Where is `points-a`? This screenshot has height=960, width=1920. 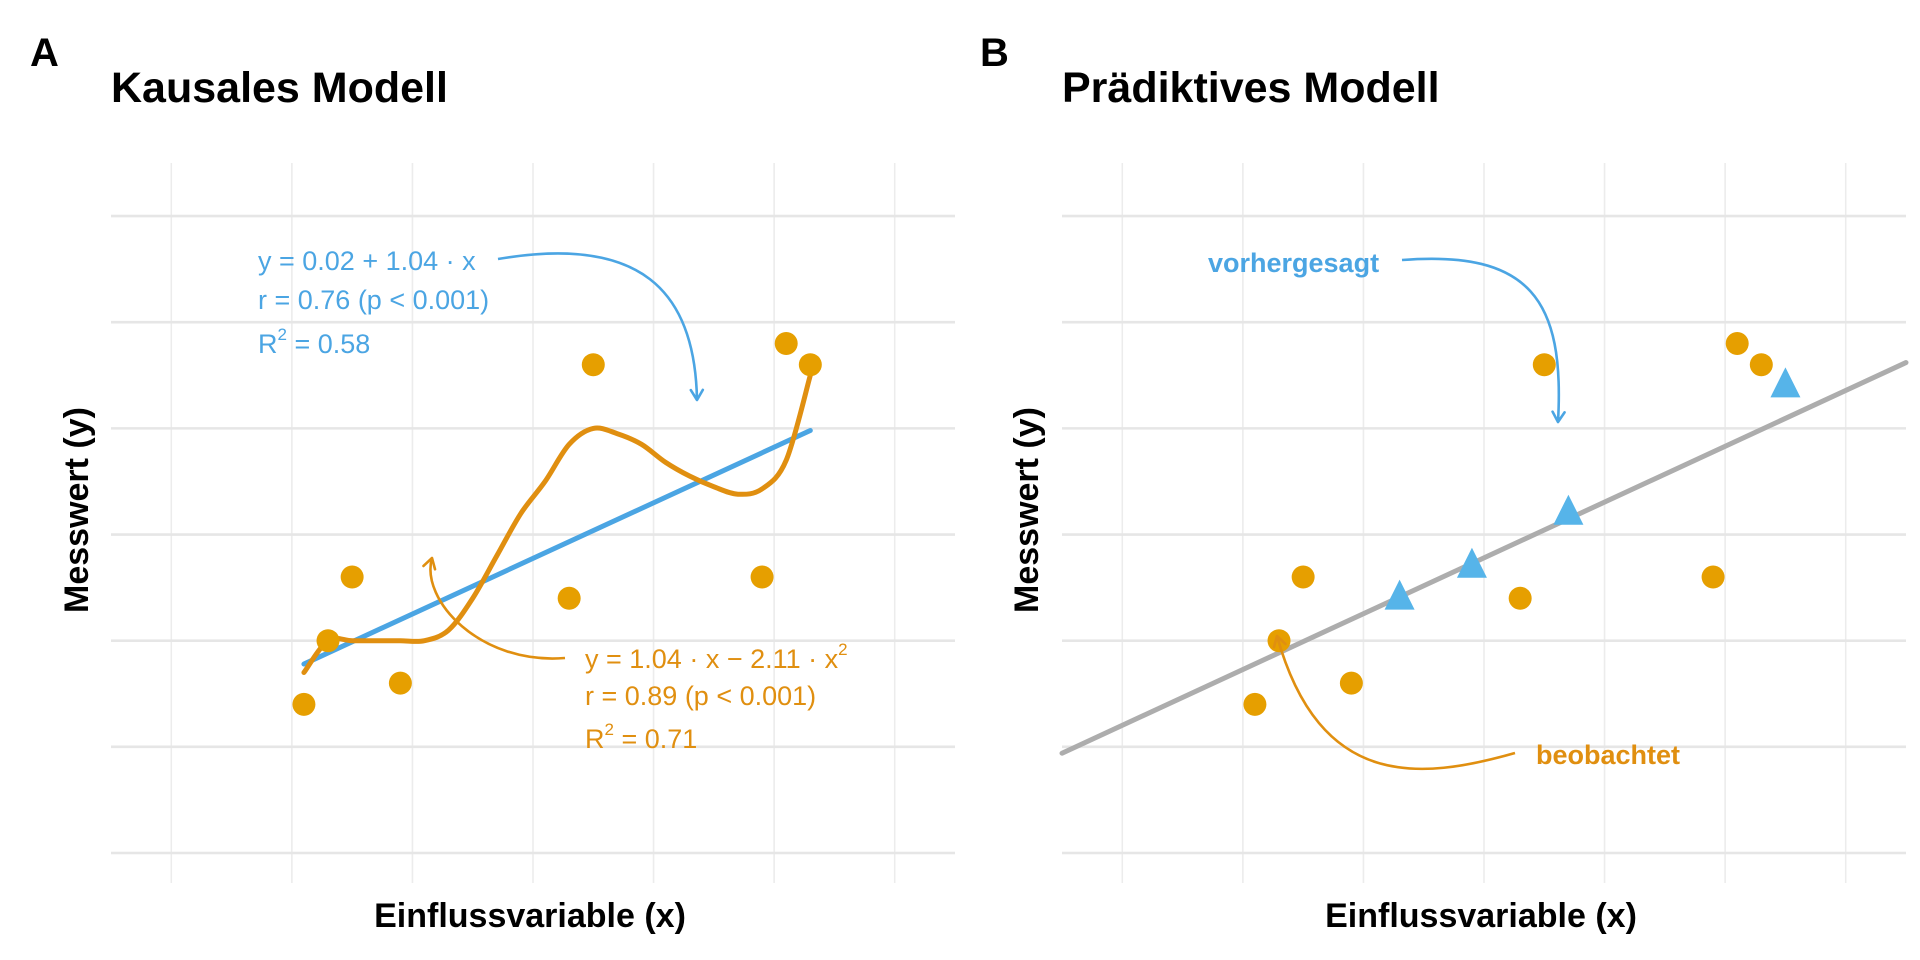 points-a is located at coordinates (557, 523).